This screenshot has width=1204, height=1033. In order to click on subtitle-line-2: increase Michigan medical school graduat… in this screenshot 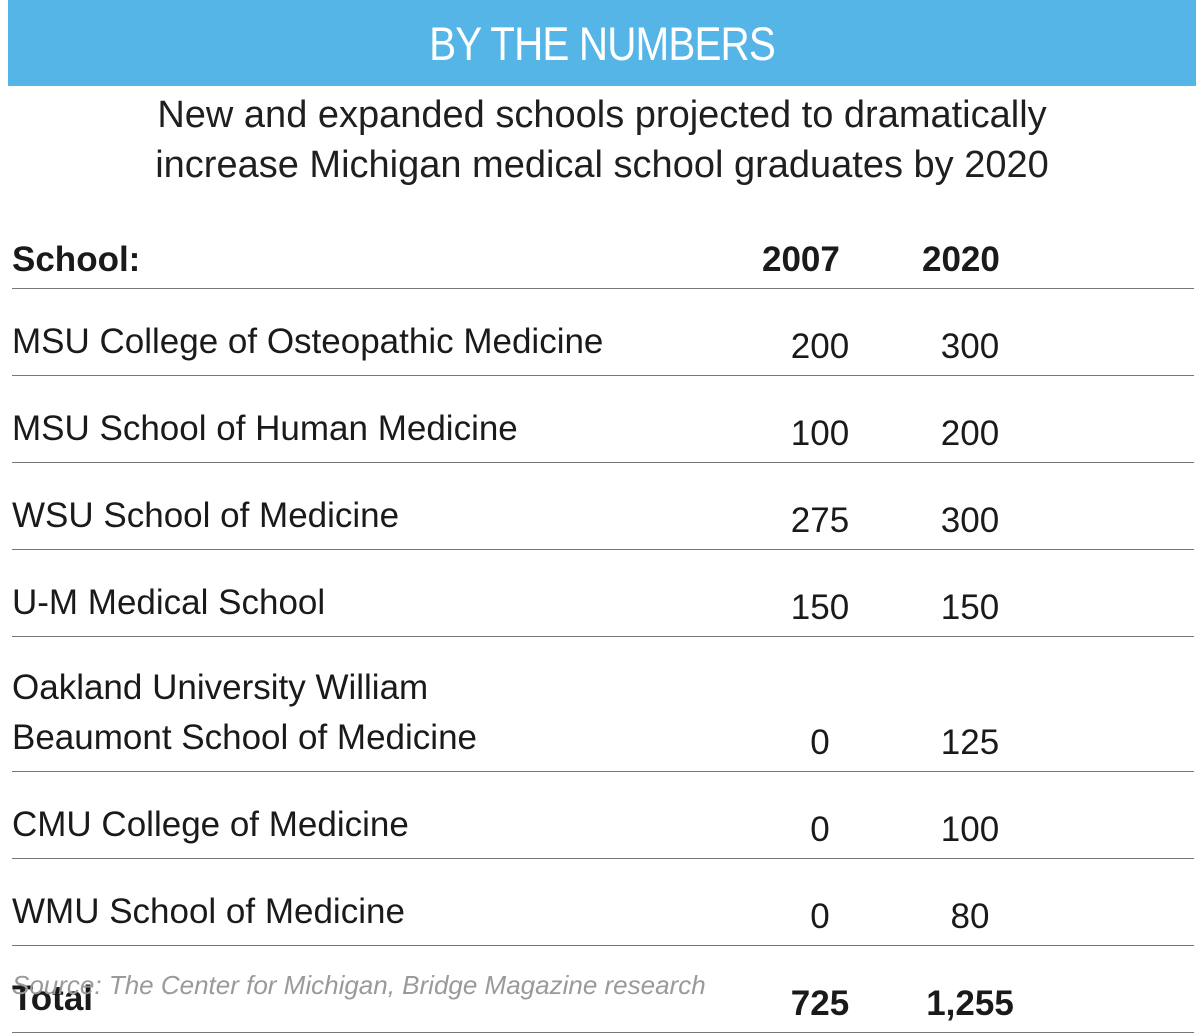, I will do `click(602, 165)`.